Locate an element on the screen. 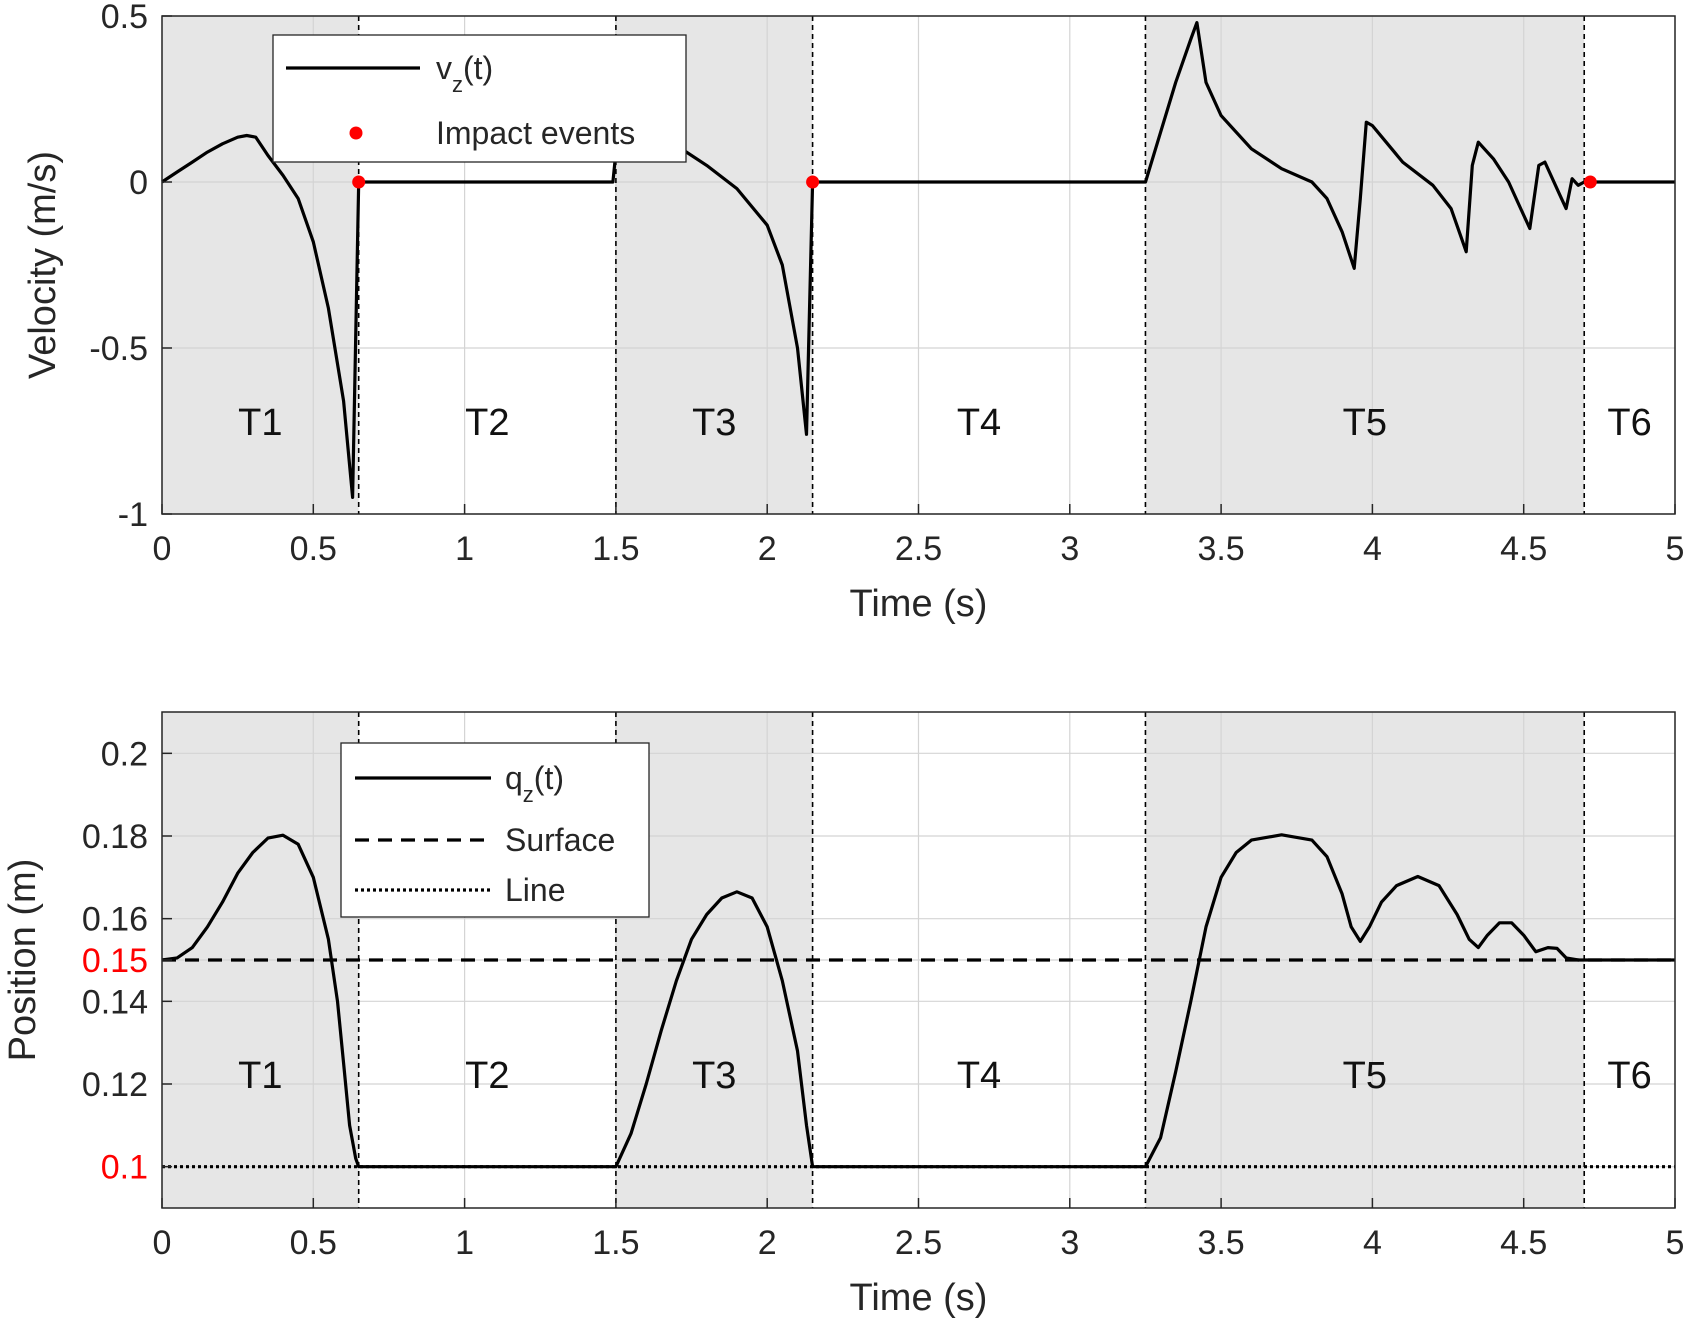 The height and width of the screenshot is (1335, 1690). velocity-phase-shade-t5 is located at coordinates (1365, 265).